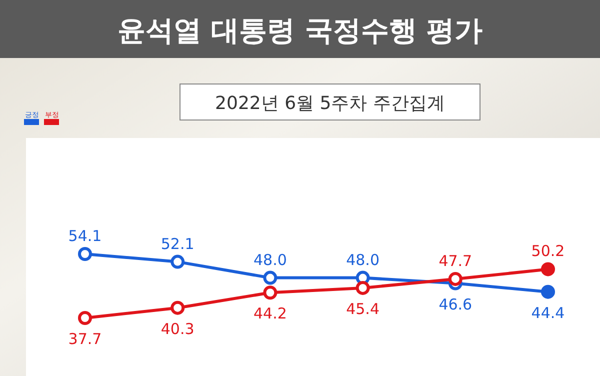  I want to click on data-label: 44.2, so click(270, 313).